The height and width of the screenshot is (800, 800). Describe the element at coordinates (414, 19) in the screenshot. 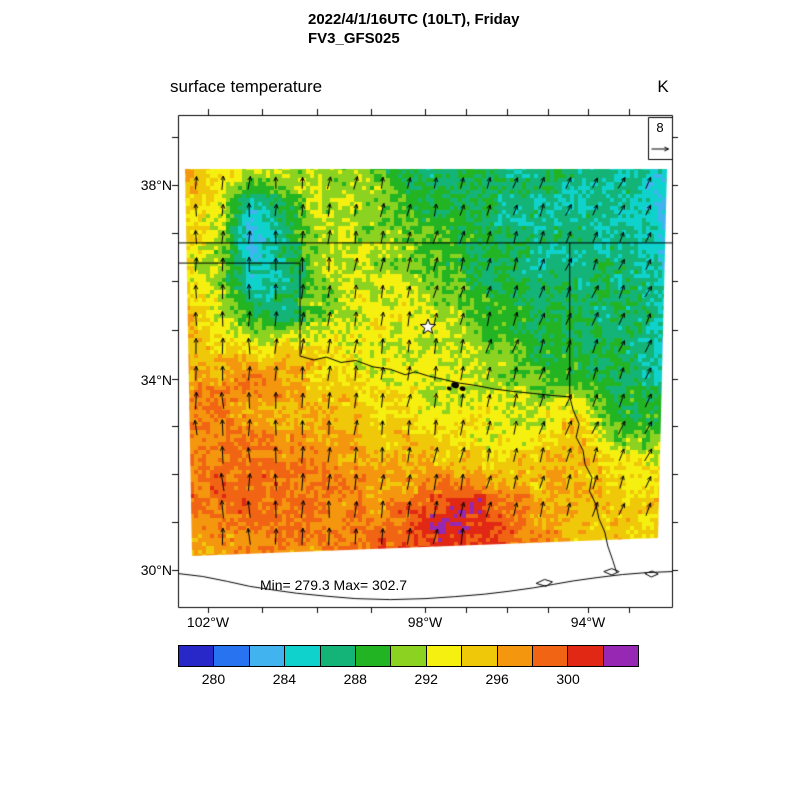

I see `title-datetime: 2022/4/1/16UTC (10LT), Friday` at that location.